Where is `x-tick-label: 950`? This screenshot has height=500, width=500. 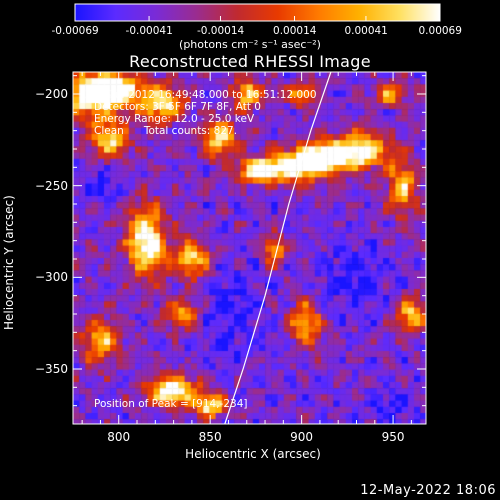 x-tick-label: 950 is located at coordinates (393, 437).